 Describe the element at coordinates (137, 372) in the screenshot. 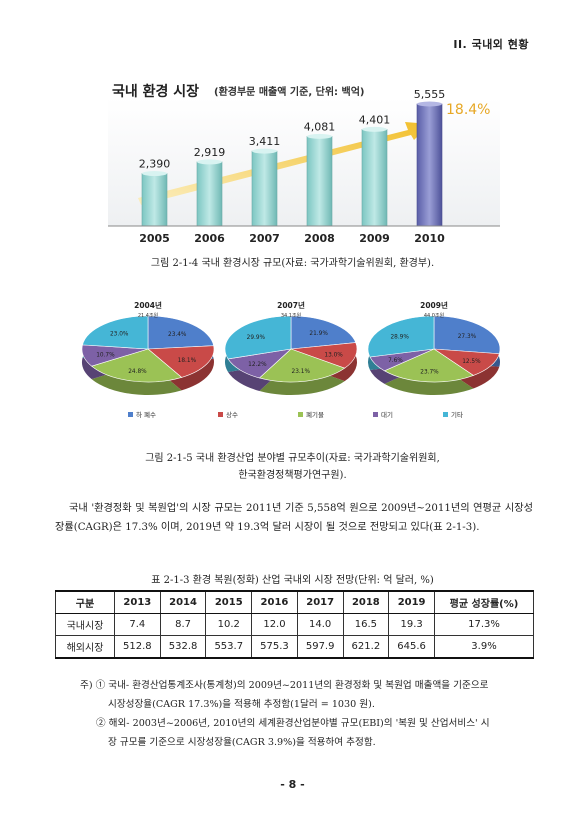

I see `pie-slice-label: 24.8%` at that location.